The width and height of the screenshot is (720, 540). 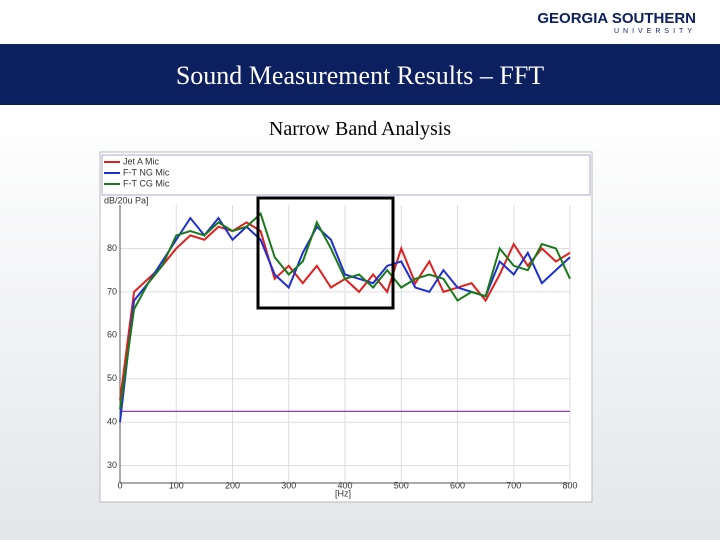 I want to click on x-tick-label: 800, so click(x=569, y=485).